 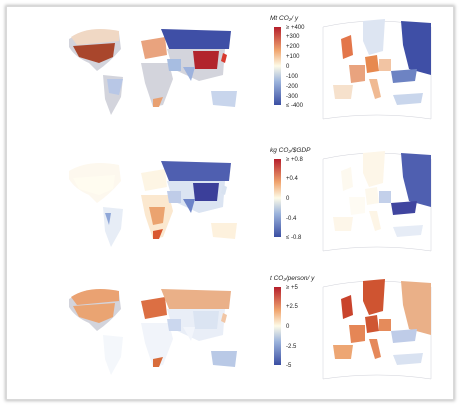 I want to click on legend-title: Mt CO₂/ y, so click(x=284, y=18).